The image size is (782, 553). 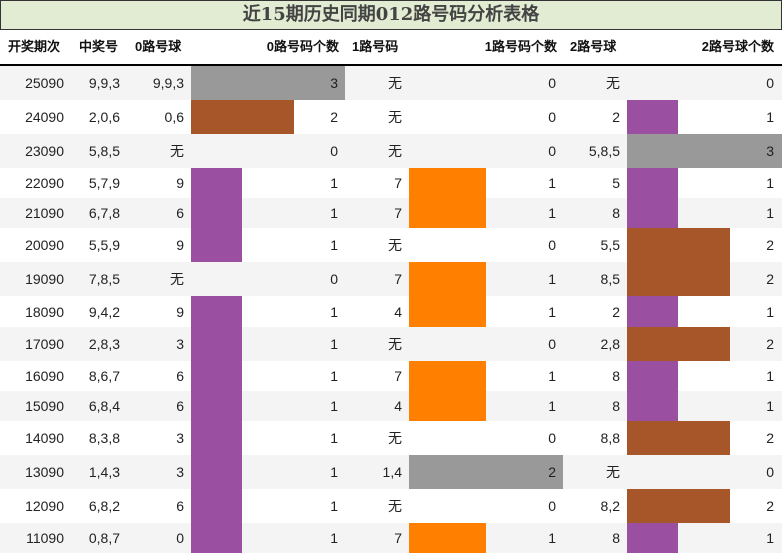 I want to click on cell-r2-count: 2, so click(x=770, y=506).